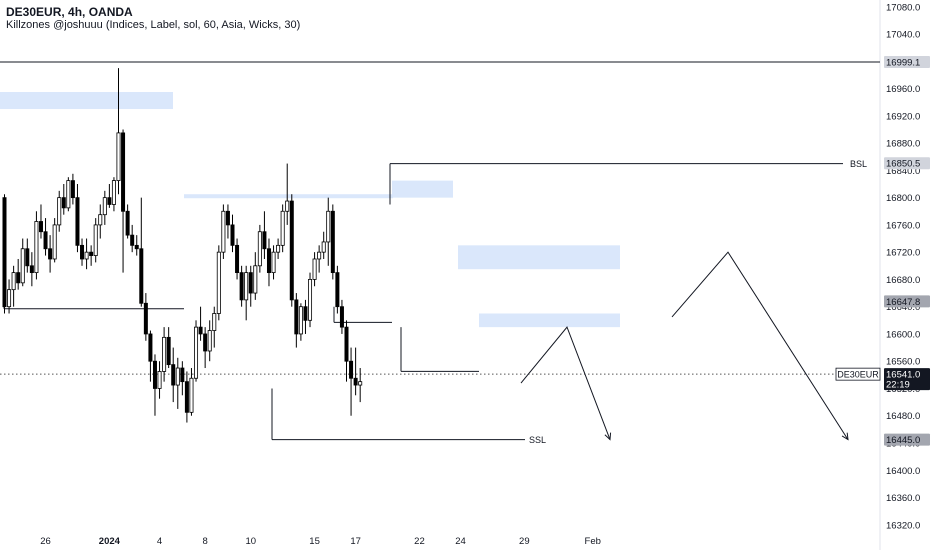 This screenshot has width=932, height=550. Describe the element at coordinates (903, 362) in the screenshot. I see `y-tick-label: 16560.0` at that location.